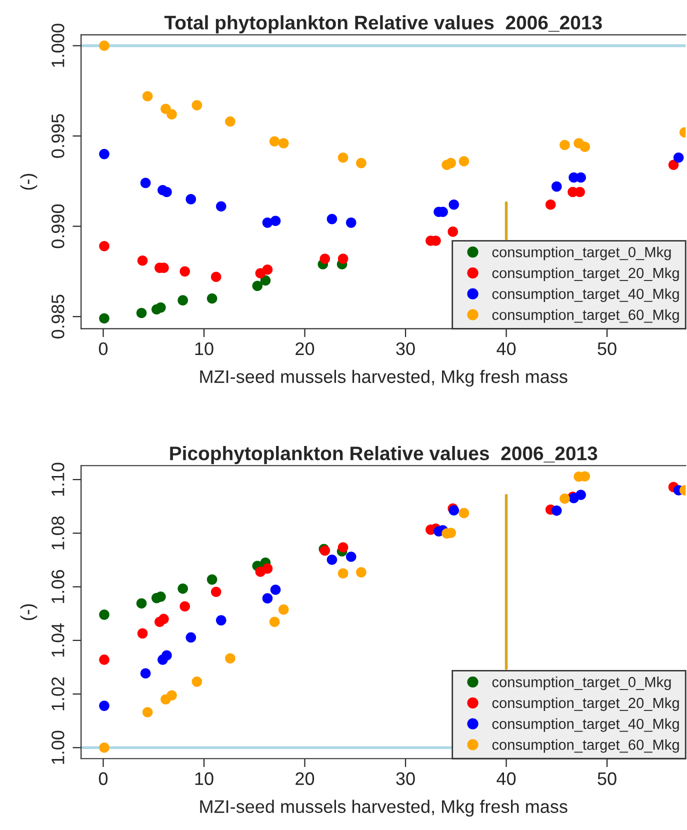 The image size is (687, 830). Describe the element at coordinates (585, 316) in the screenshot. I see `legend-label: consumption_target_60_Mkg` at that location.